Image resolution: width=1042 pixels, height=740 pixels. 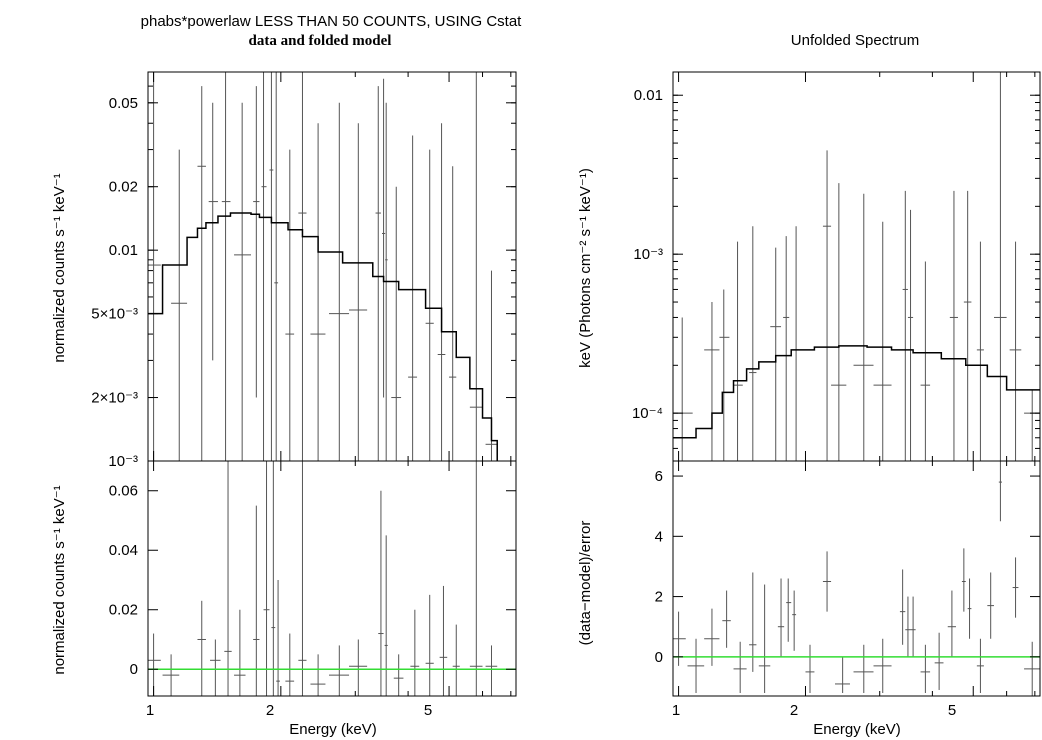 I want to click on left-xtick-label: 1, so click(x=150, y=710).